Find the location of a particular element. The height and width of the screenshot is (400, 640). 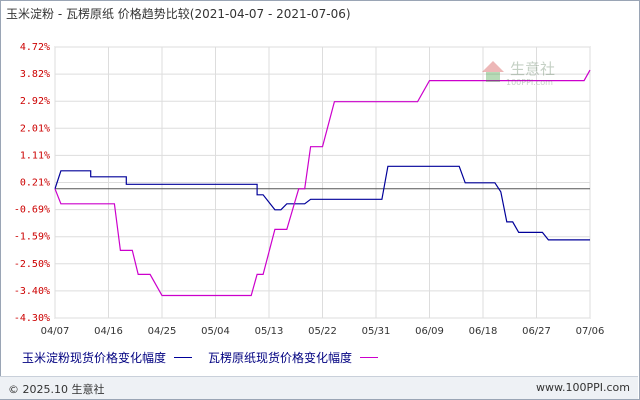

y-tick-label: -1.59% is located at coordinates (32, 237).